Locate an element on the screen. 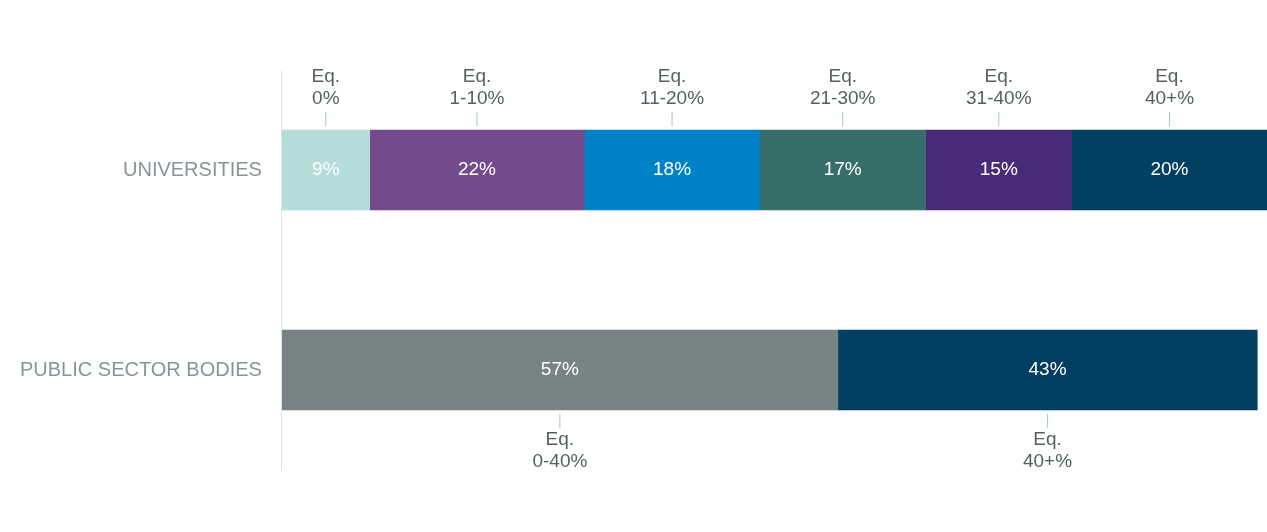 This screenshot has height=532, width=1267. series-label: Eq. 0-40% is located at coordinates (560, 450).